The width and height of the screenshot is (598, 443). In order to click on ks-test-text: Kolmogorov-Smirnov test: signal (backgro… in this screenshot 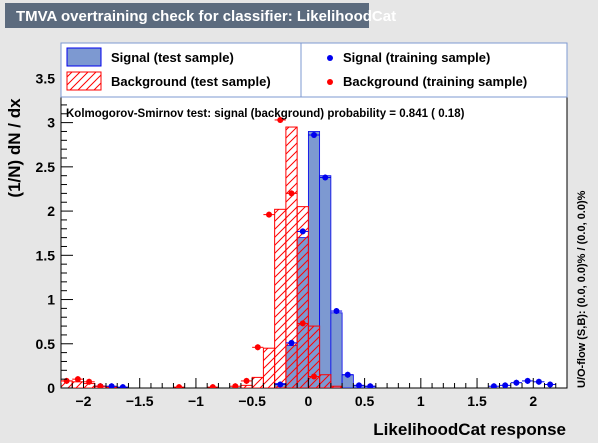, I will do `click(265, 114)`.